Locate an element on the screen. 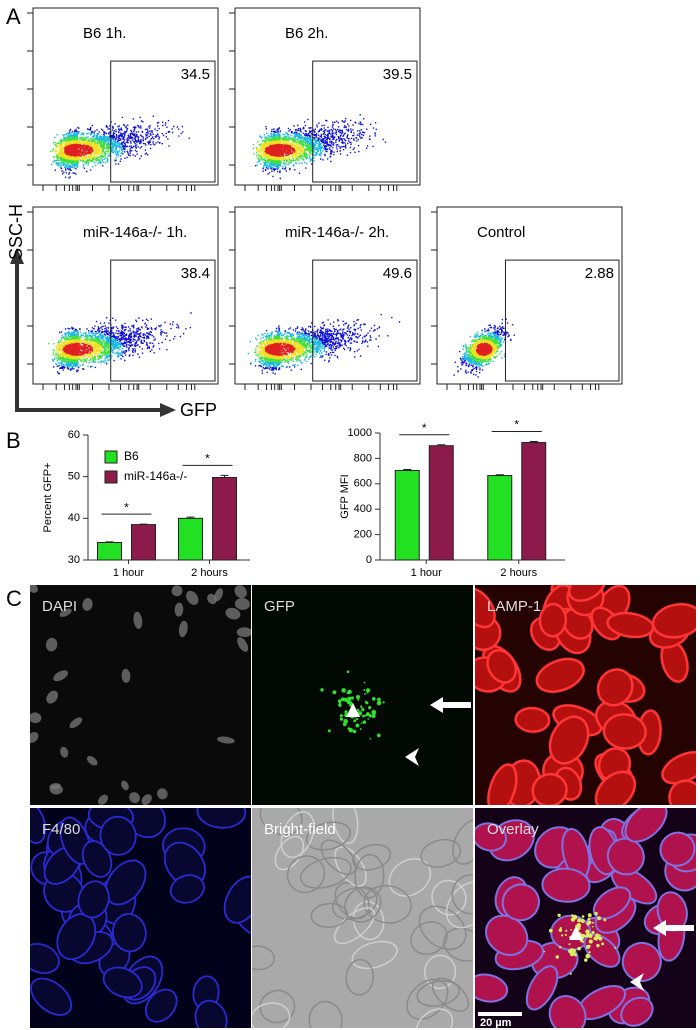  arrowhead is located at coordinates (353, 710).